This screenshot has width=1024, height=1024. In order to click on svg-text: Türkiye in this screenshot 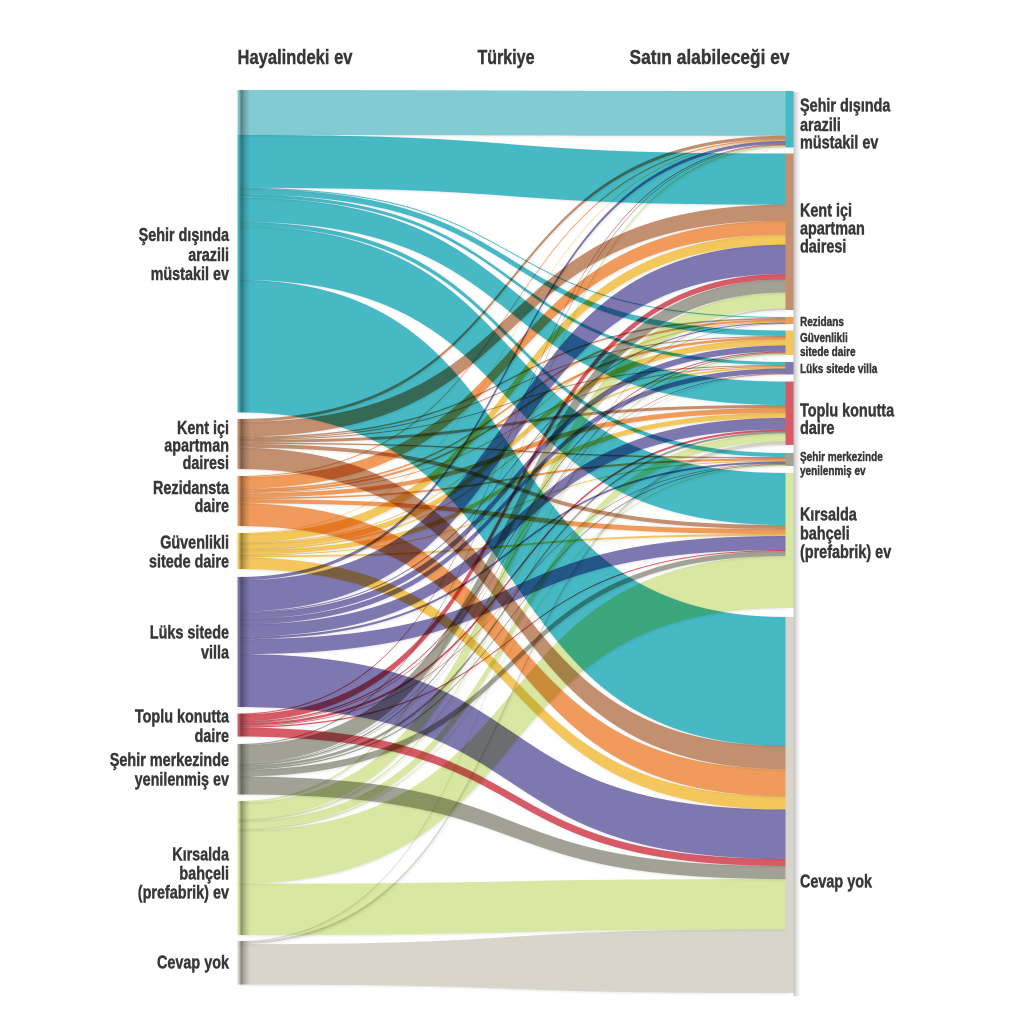, I will do `click(506, 57)`.